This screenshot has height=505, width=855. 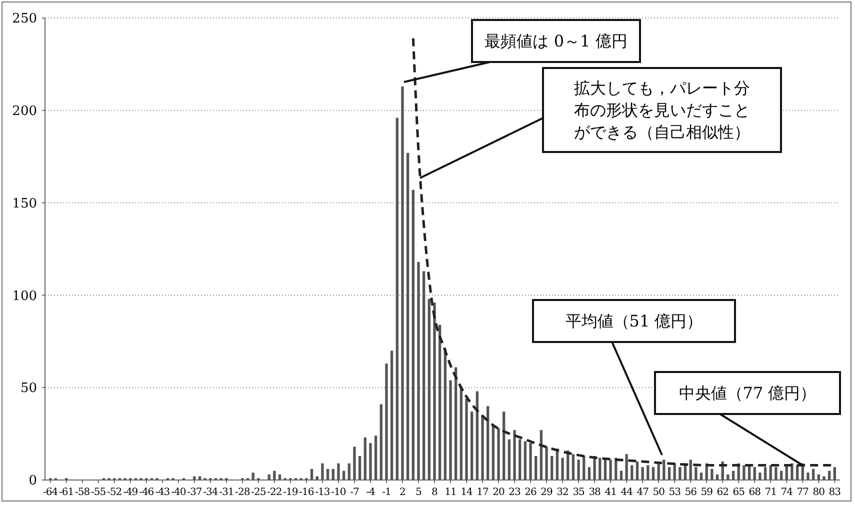 I want to click on x-tick-label: -55, so click(x=98, y=492).